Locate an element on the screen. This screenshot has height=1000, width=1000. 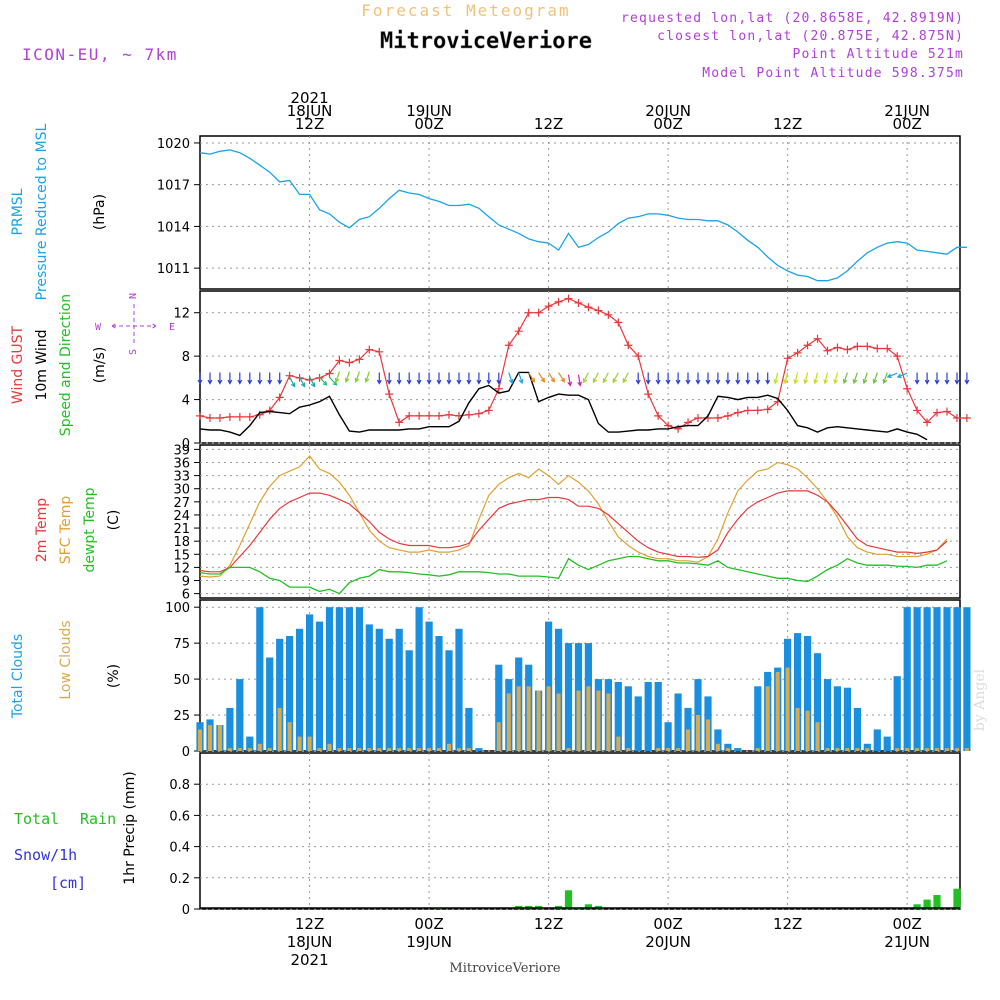
y-tick-label-wind: 8 is located at coordinates (186, 357).